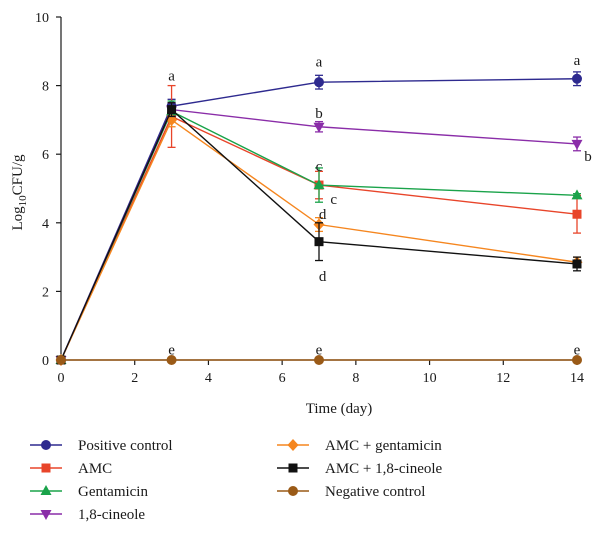 The width and height of the screenshot is (592, 537). I want to click on x-tick-label: 10, so click(430, 378).